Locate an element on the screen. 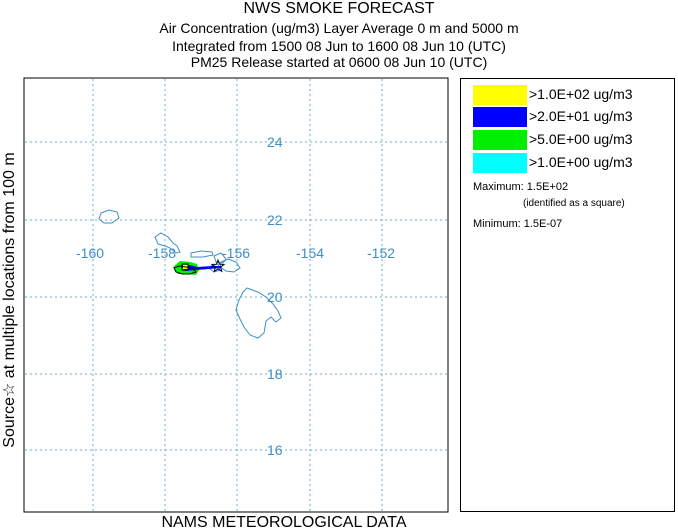 The height and width of the screenshot is (532, 678). minimum-value: Minimum: 1.5E-07 is located at coordinates (518, 224).